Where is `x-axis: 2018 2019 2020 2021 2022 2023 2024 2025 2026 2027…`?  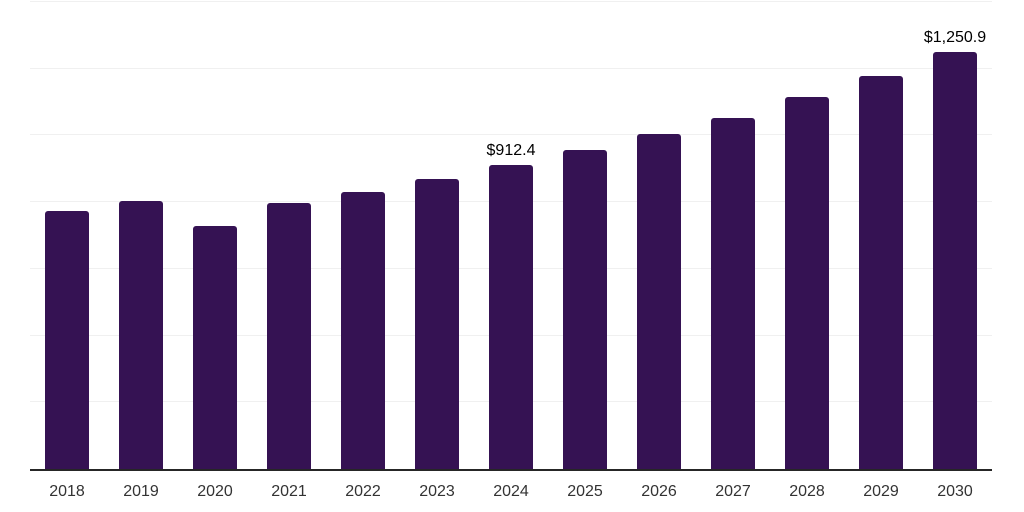 x-axis: 2018 2019 2020 2021 2022 2023 2024 2025 2026 2027… is located at coordinates (511, 492).